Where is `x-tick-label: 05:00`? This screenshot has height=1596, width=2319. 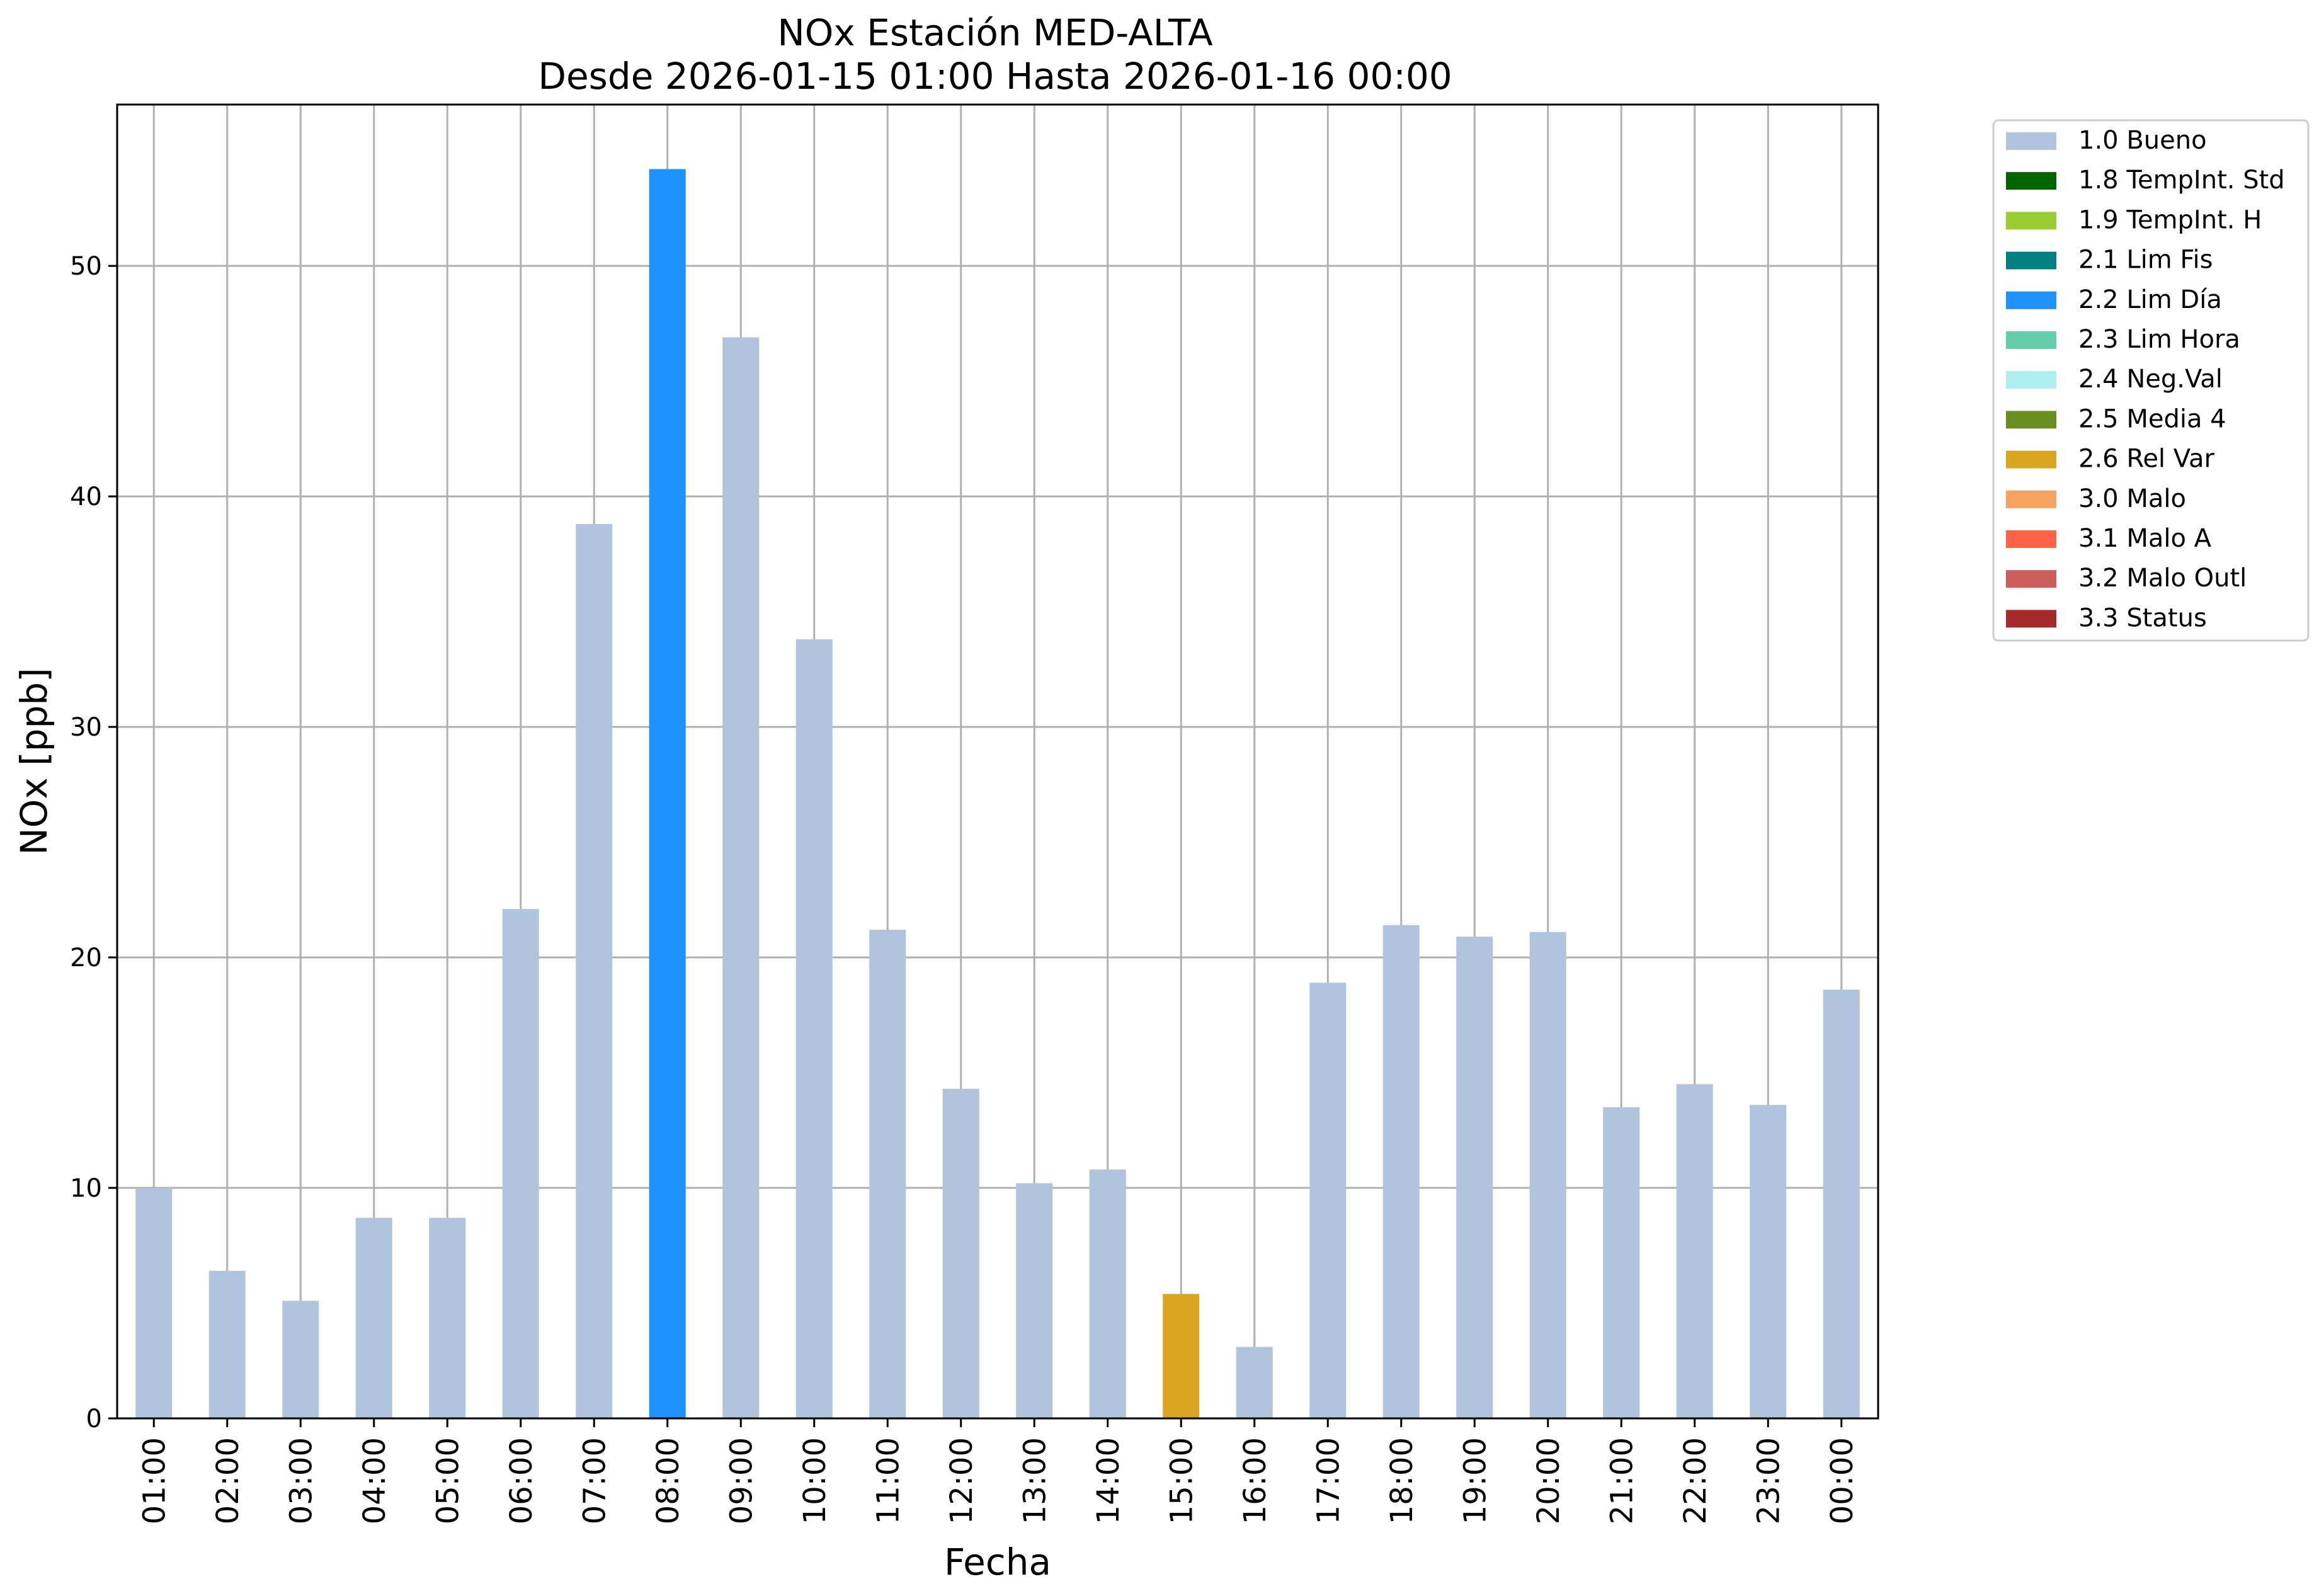 x-tick-label: 05:00 is located at coordinates (447, 1480).